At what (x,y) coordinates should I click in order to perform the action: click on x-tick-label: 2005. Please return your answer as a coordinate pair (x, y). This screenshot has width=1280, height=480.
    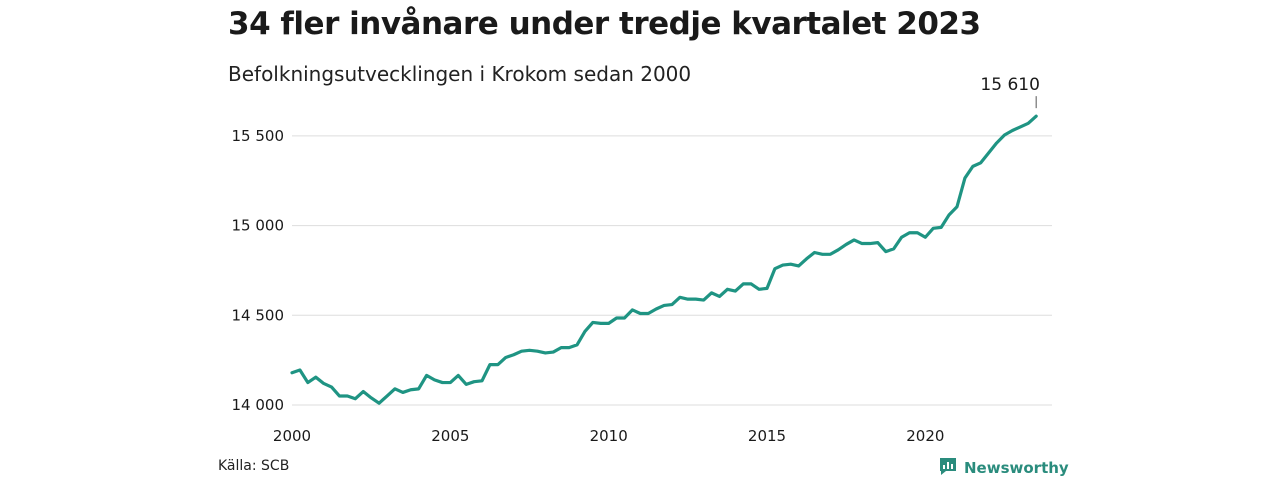
    Looking at the image, I should click on (450, 436).